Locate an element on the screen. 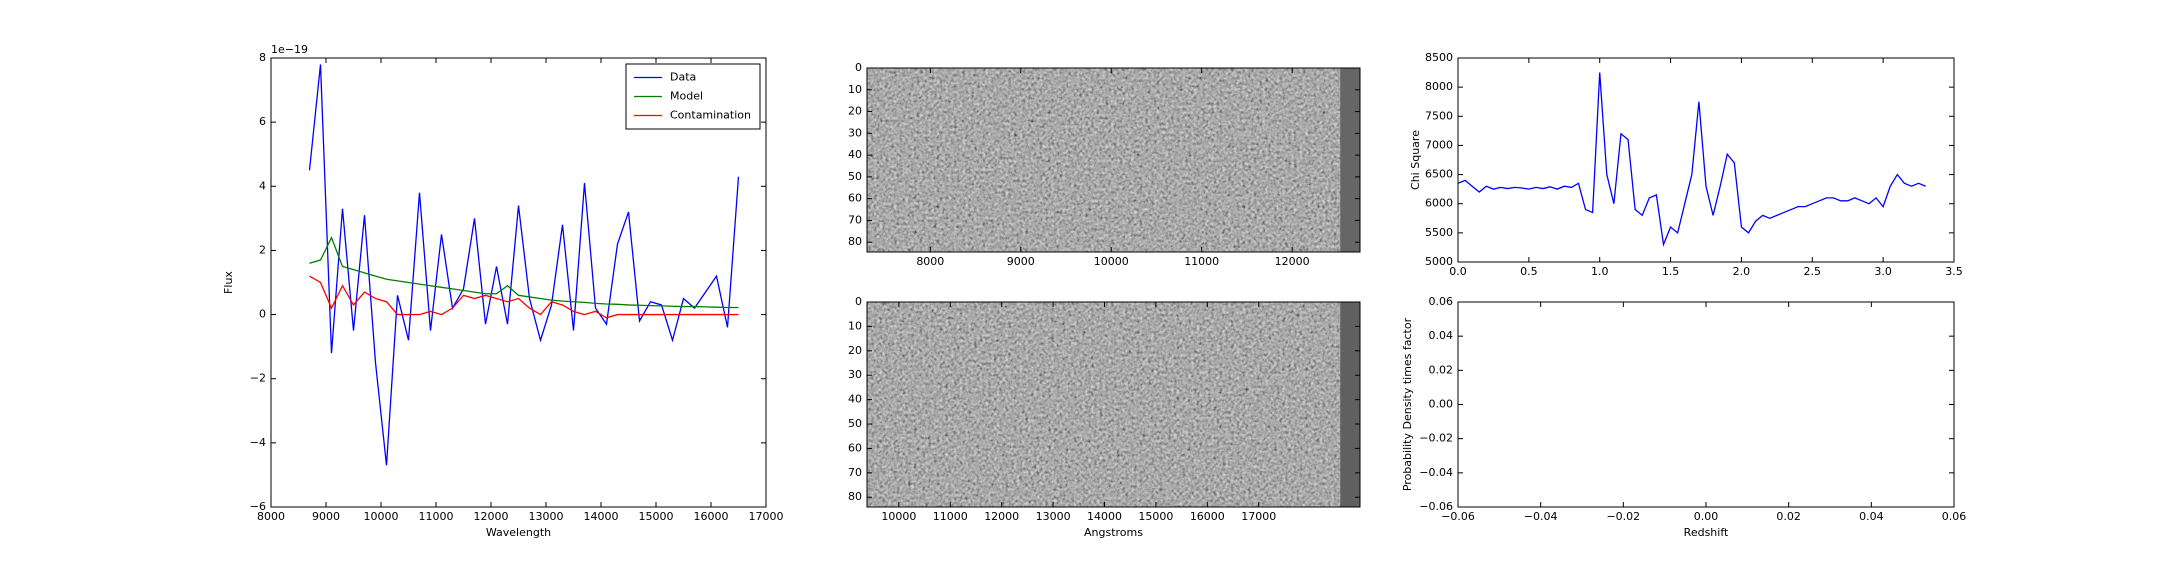 The width and height of the screenshot is (2160, 576). y-axis-label: Chi Square is located at coordinates (1415, 160).